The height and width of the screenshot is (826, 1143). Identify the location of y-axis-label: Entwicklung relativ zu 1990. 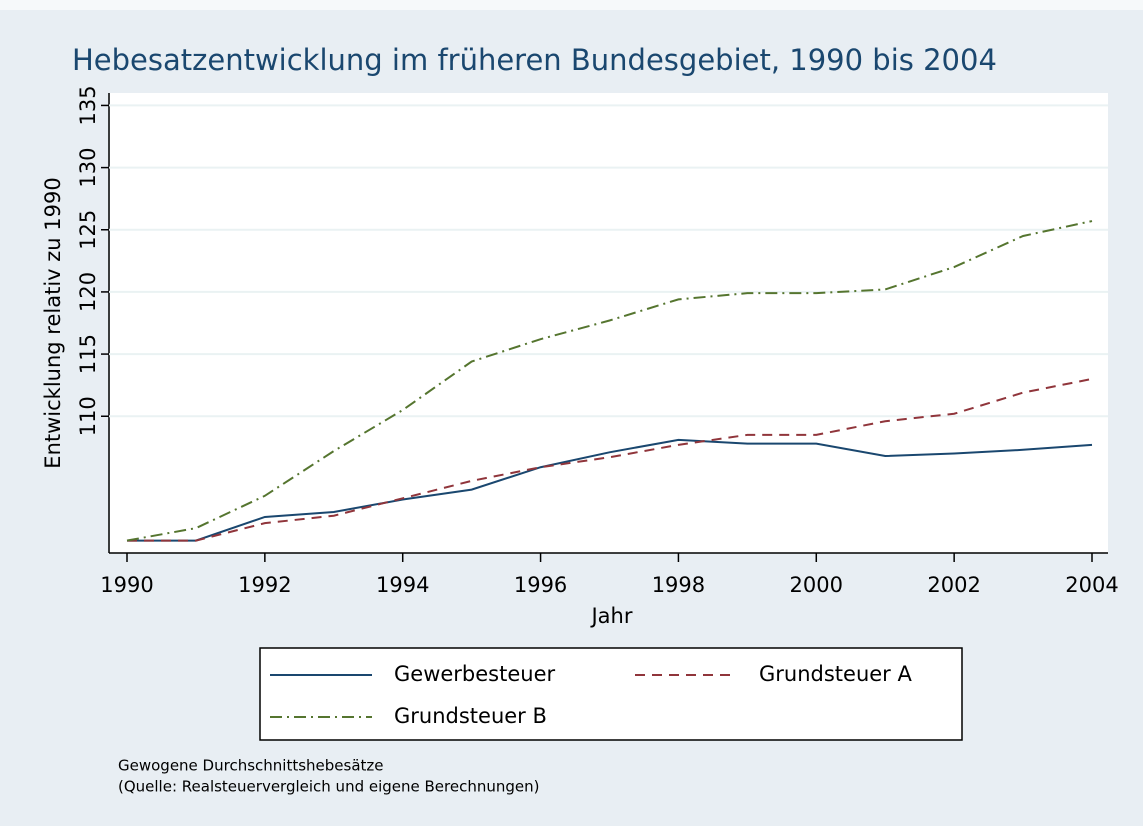
(53, 322).